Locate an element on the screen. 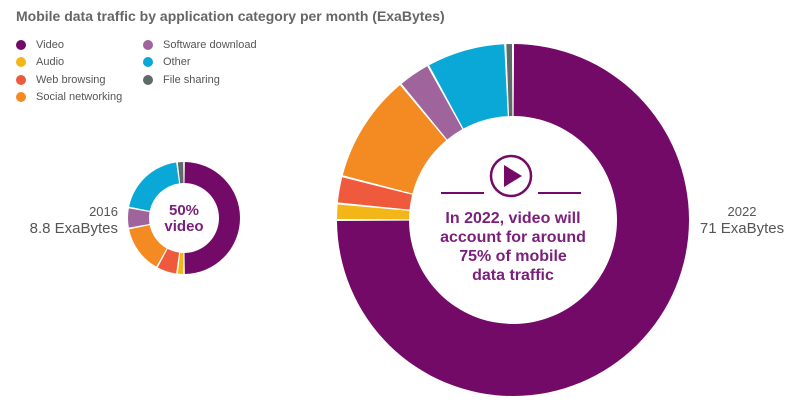 The width and height of the screenshot is (799, 414). legend-swatch-web-browsing is located at coordinates (21, 79).